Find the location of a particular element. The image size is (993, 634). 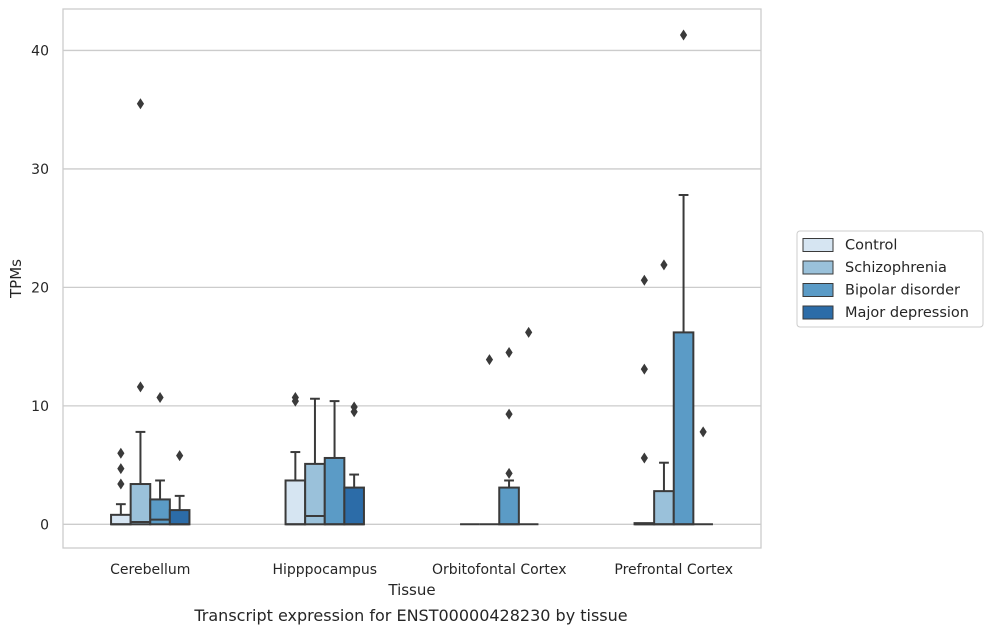

legend-entry-label: Bipolar disorder is located at coordinates (902, 291).